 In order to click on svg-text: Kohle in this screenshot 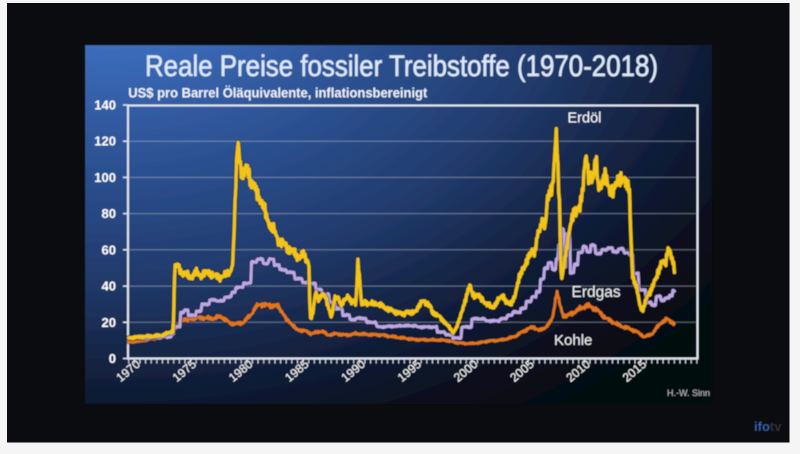, I will do `click(573, 340)`.